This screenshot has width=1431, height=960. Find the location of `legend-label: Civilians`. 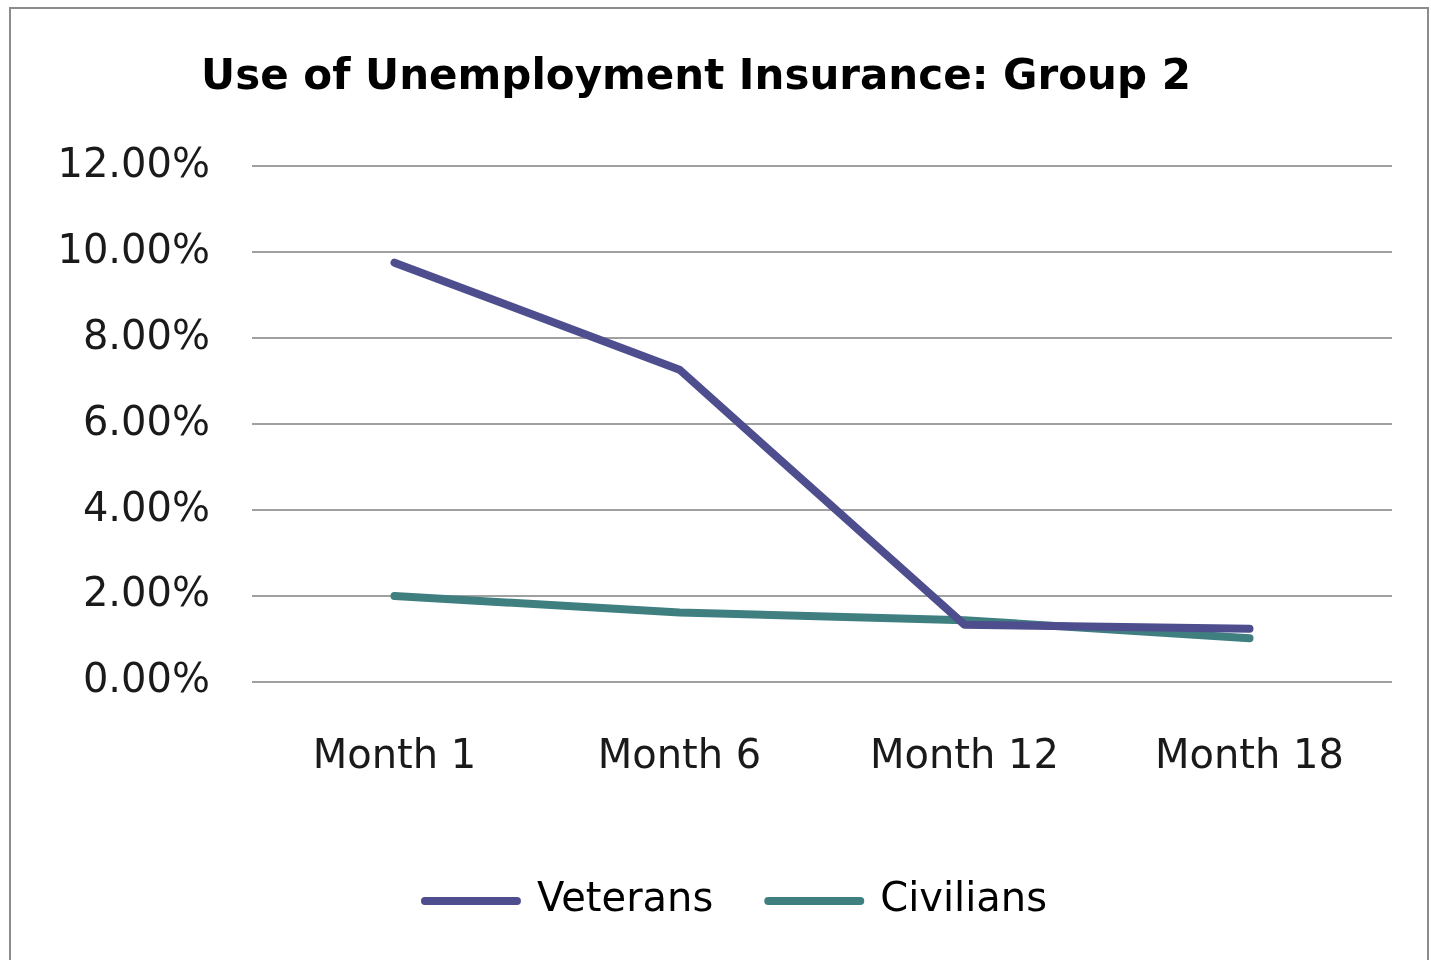

legend-label: Civilians is located at coordinates (964, 897).